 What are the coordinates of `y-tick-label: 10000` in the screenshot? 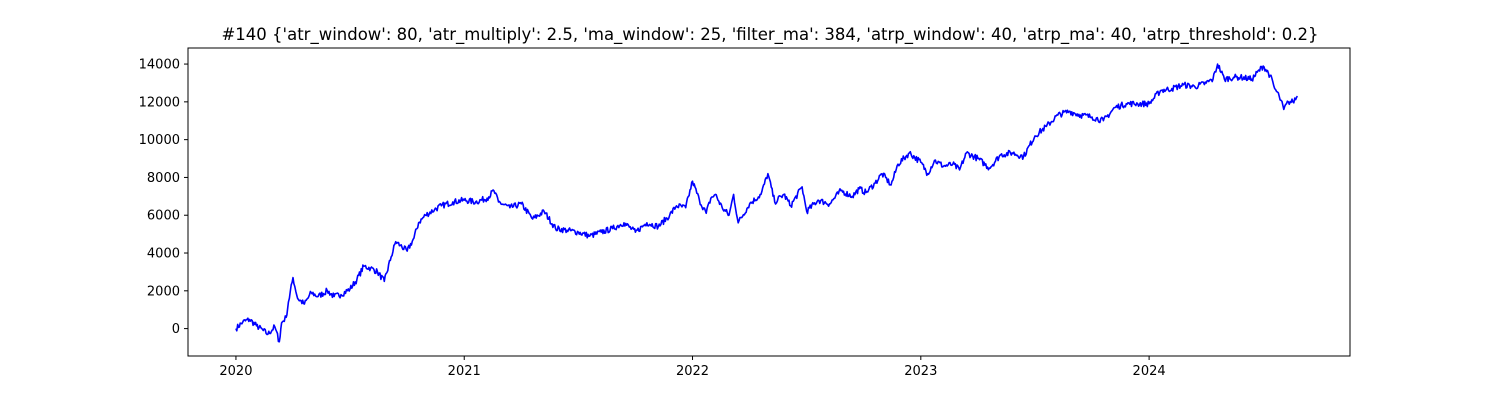 It's located at (159, 140).